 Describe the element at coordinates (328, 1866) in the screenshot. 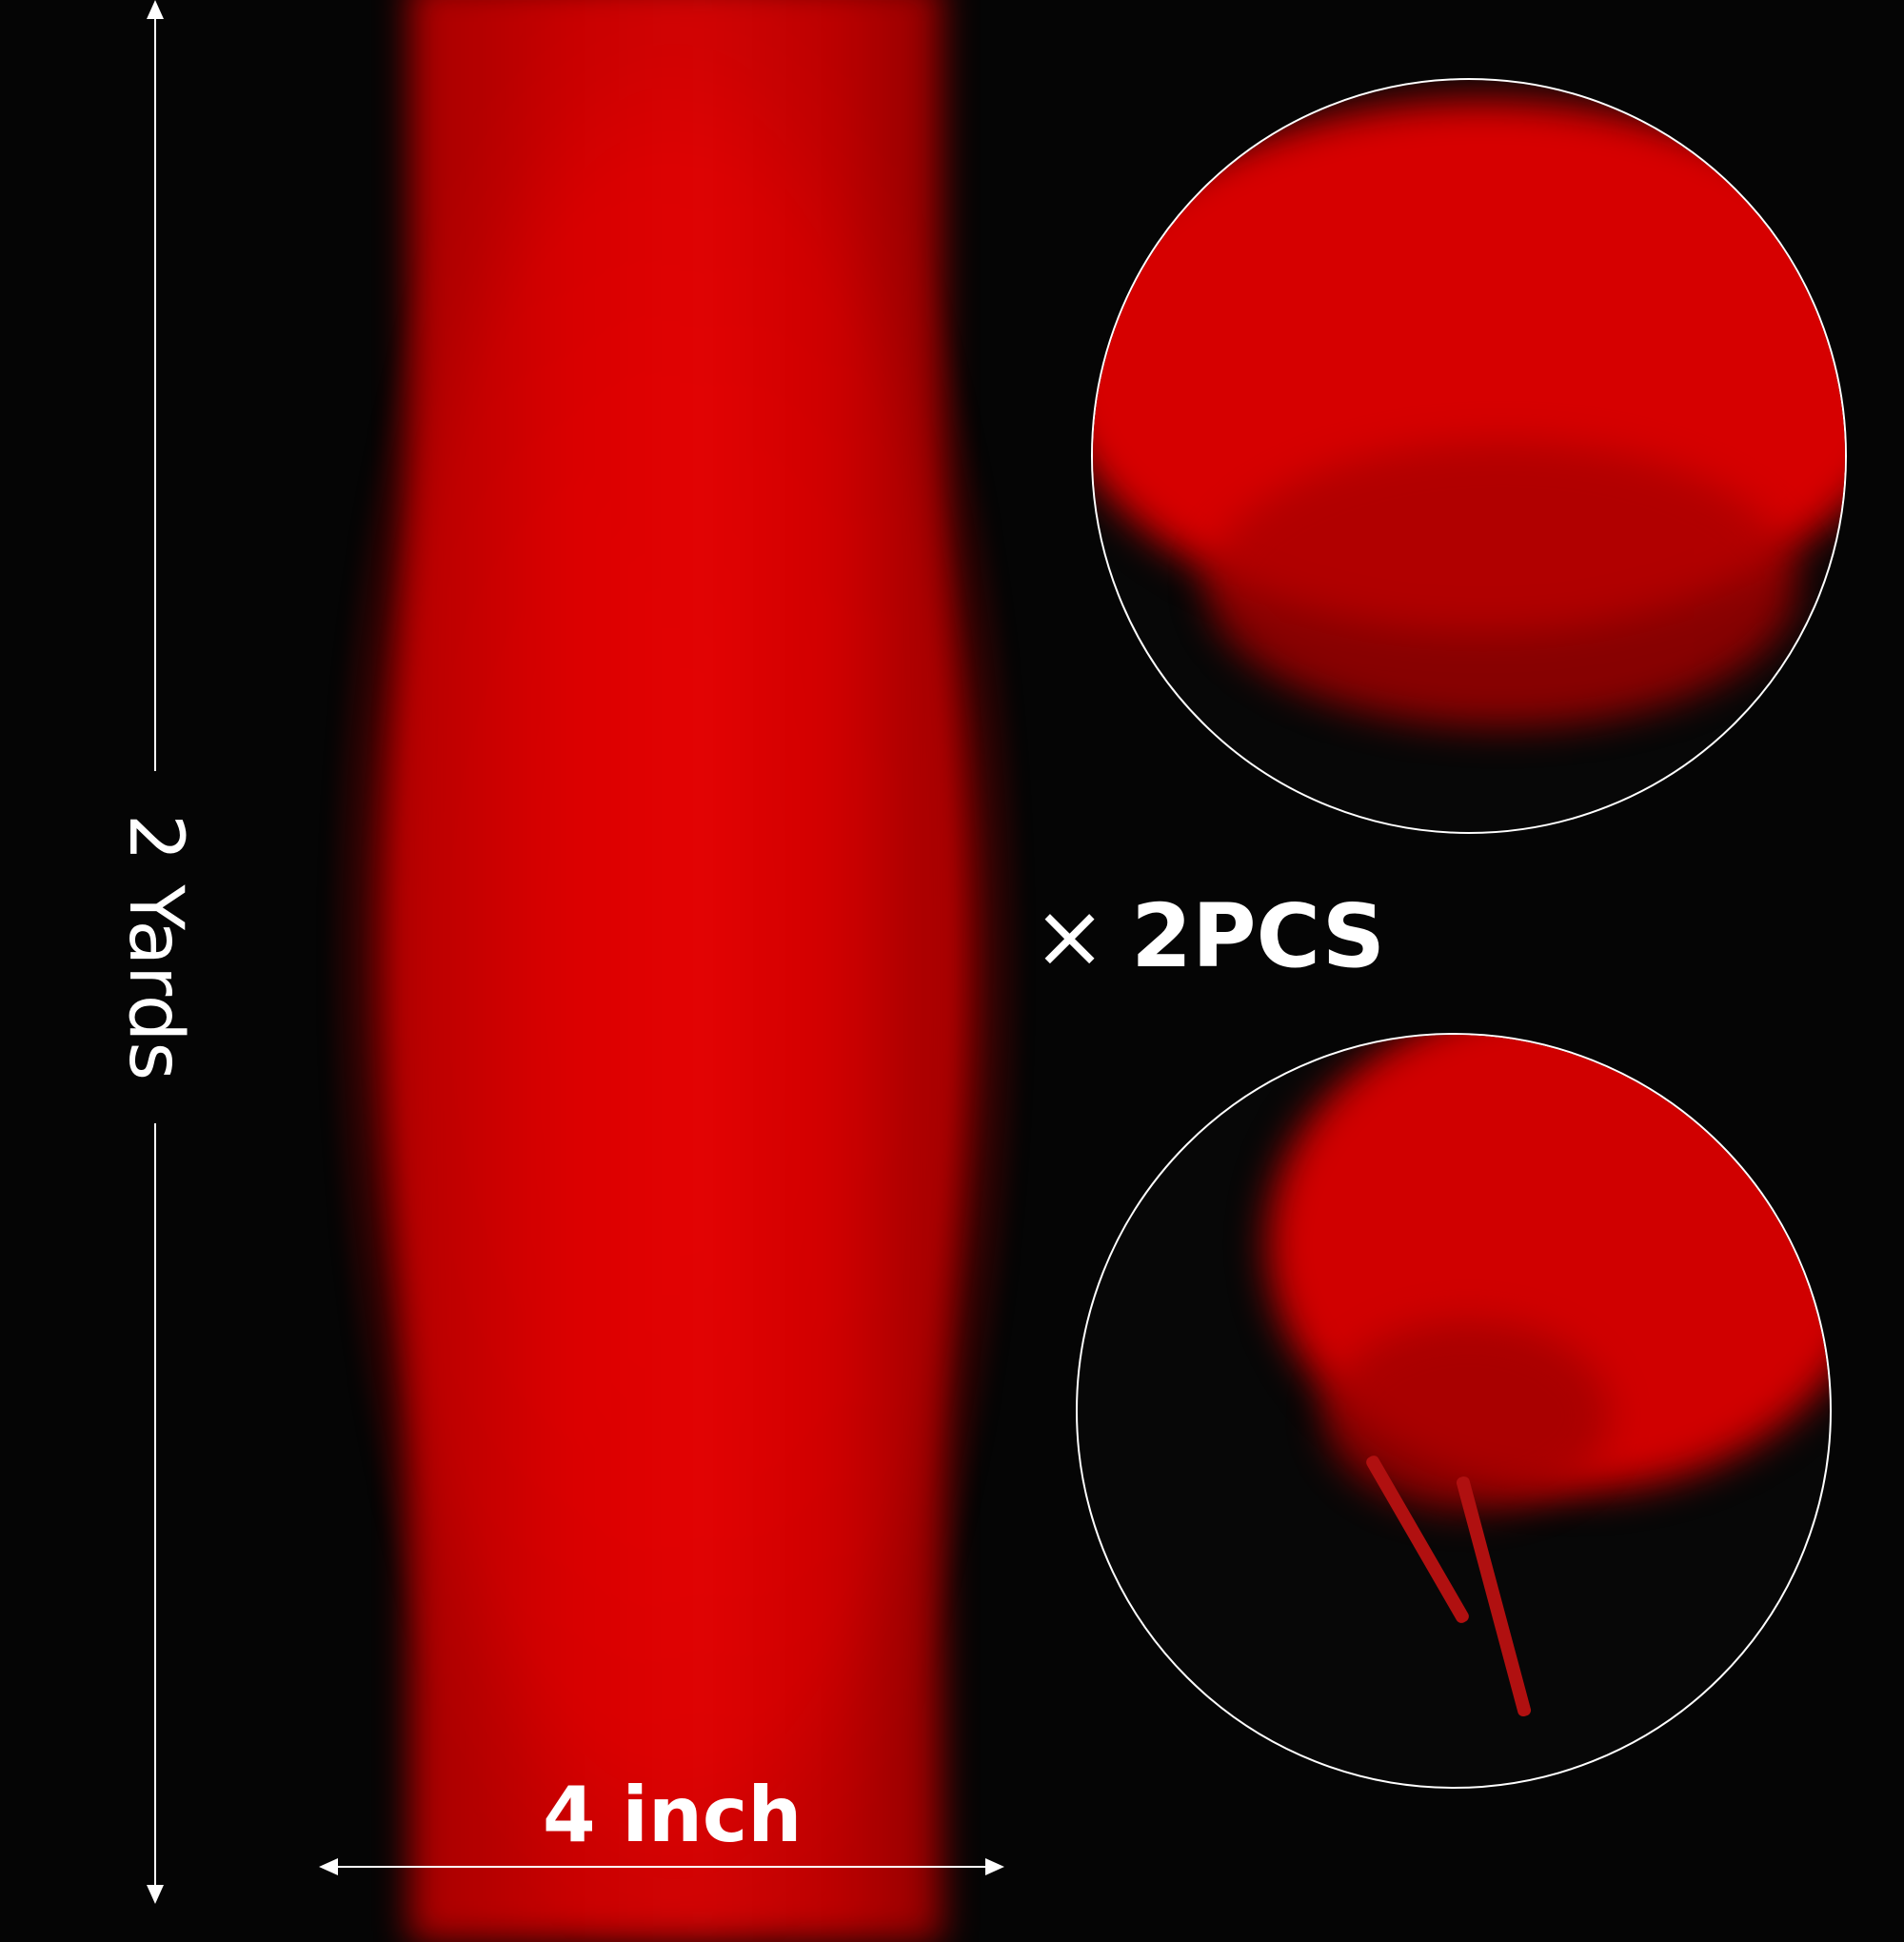

I see `arrow-left-icon` at that location.